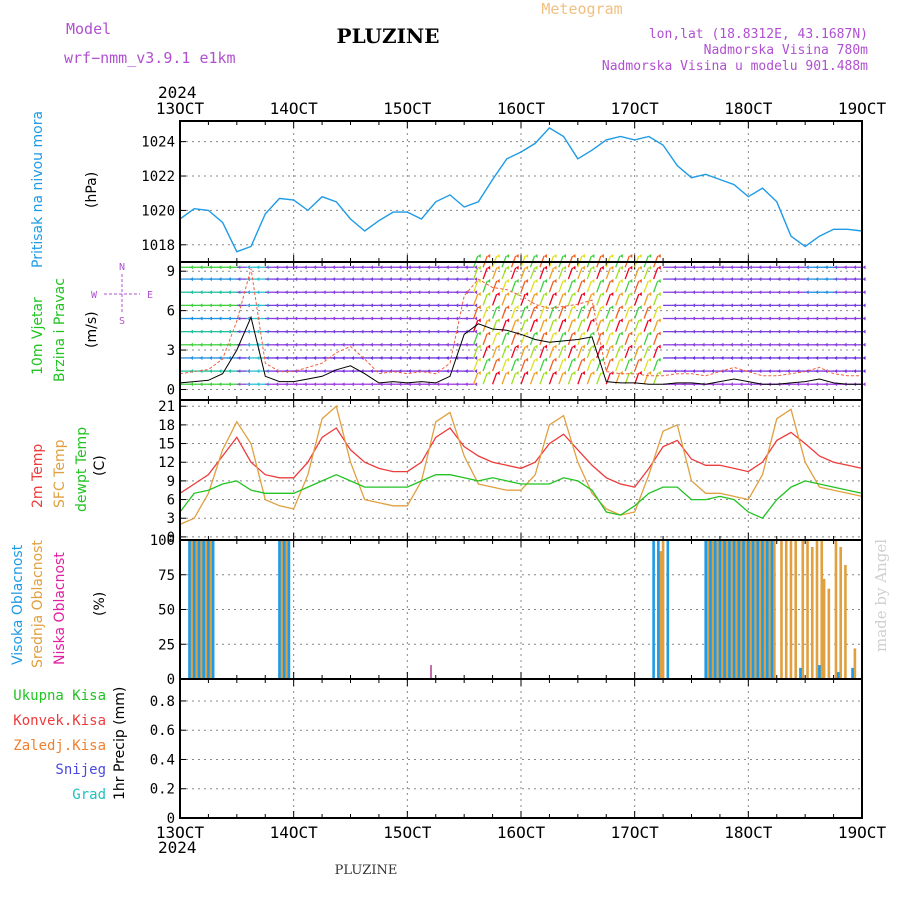 This screenshot has height=900, width=900. Describe the element at coordinates (92, 329) in the screenshot. I see `wind-ylabel-unit: (m/s)` at that location.